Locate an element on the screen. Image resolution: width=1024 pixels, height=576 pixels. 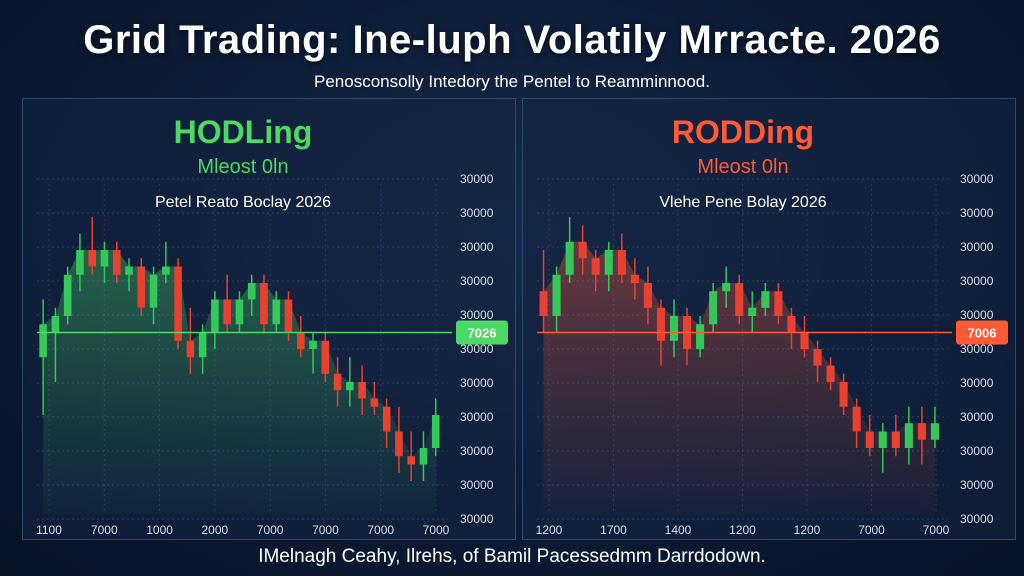
rodding-chart-title: RODDing is located at coordinates (743, 132).